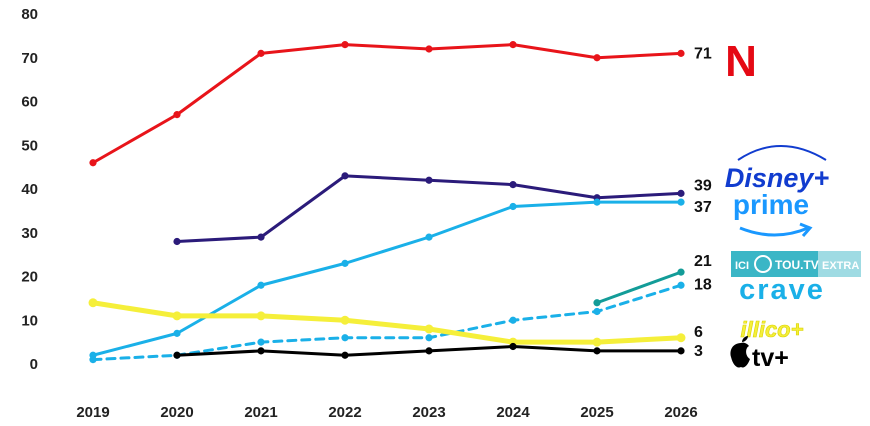 The width and height of the screenshot is (870, 426). I want to click on crave-logo-text: crave, so click(782, 290).